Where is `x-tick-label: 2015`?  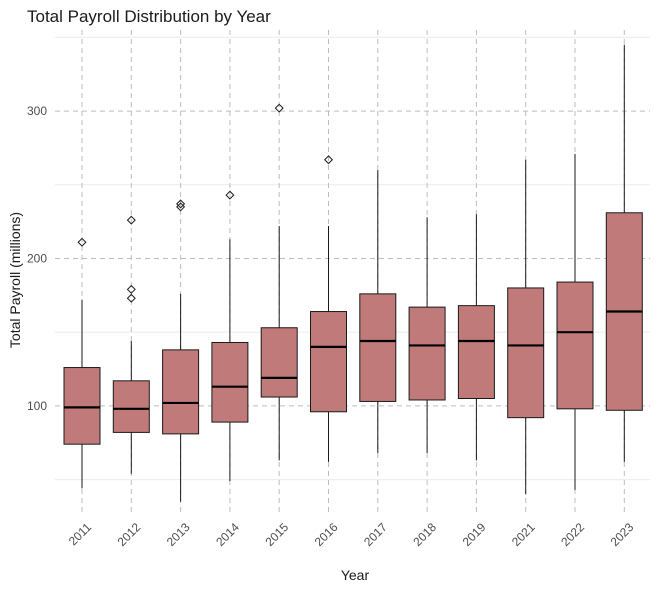
x-tick-label: 2015 is located at coordinates (276, 534).